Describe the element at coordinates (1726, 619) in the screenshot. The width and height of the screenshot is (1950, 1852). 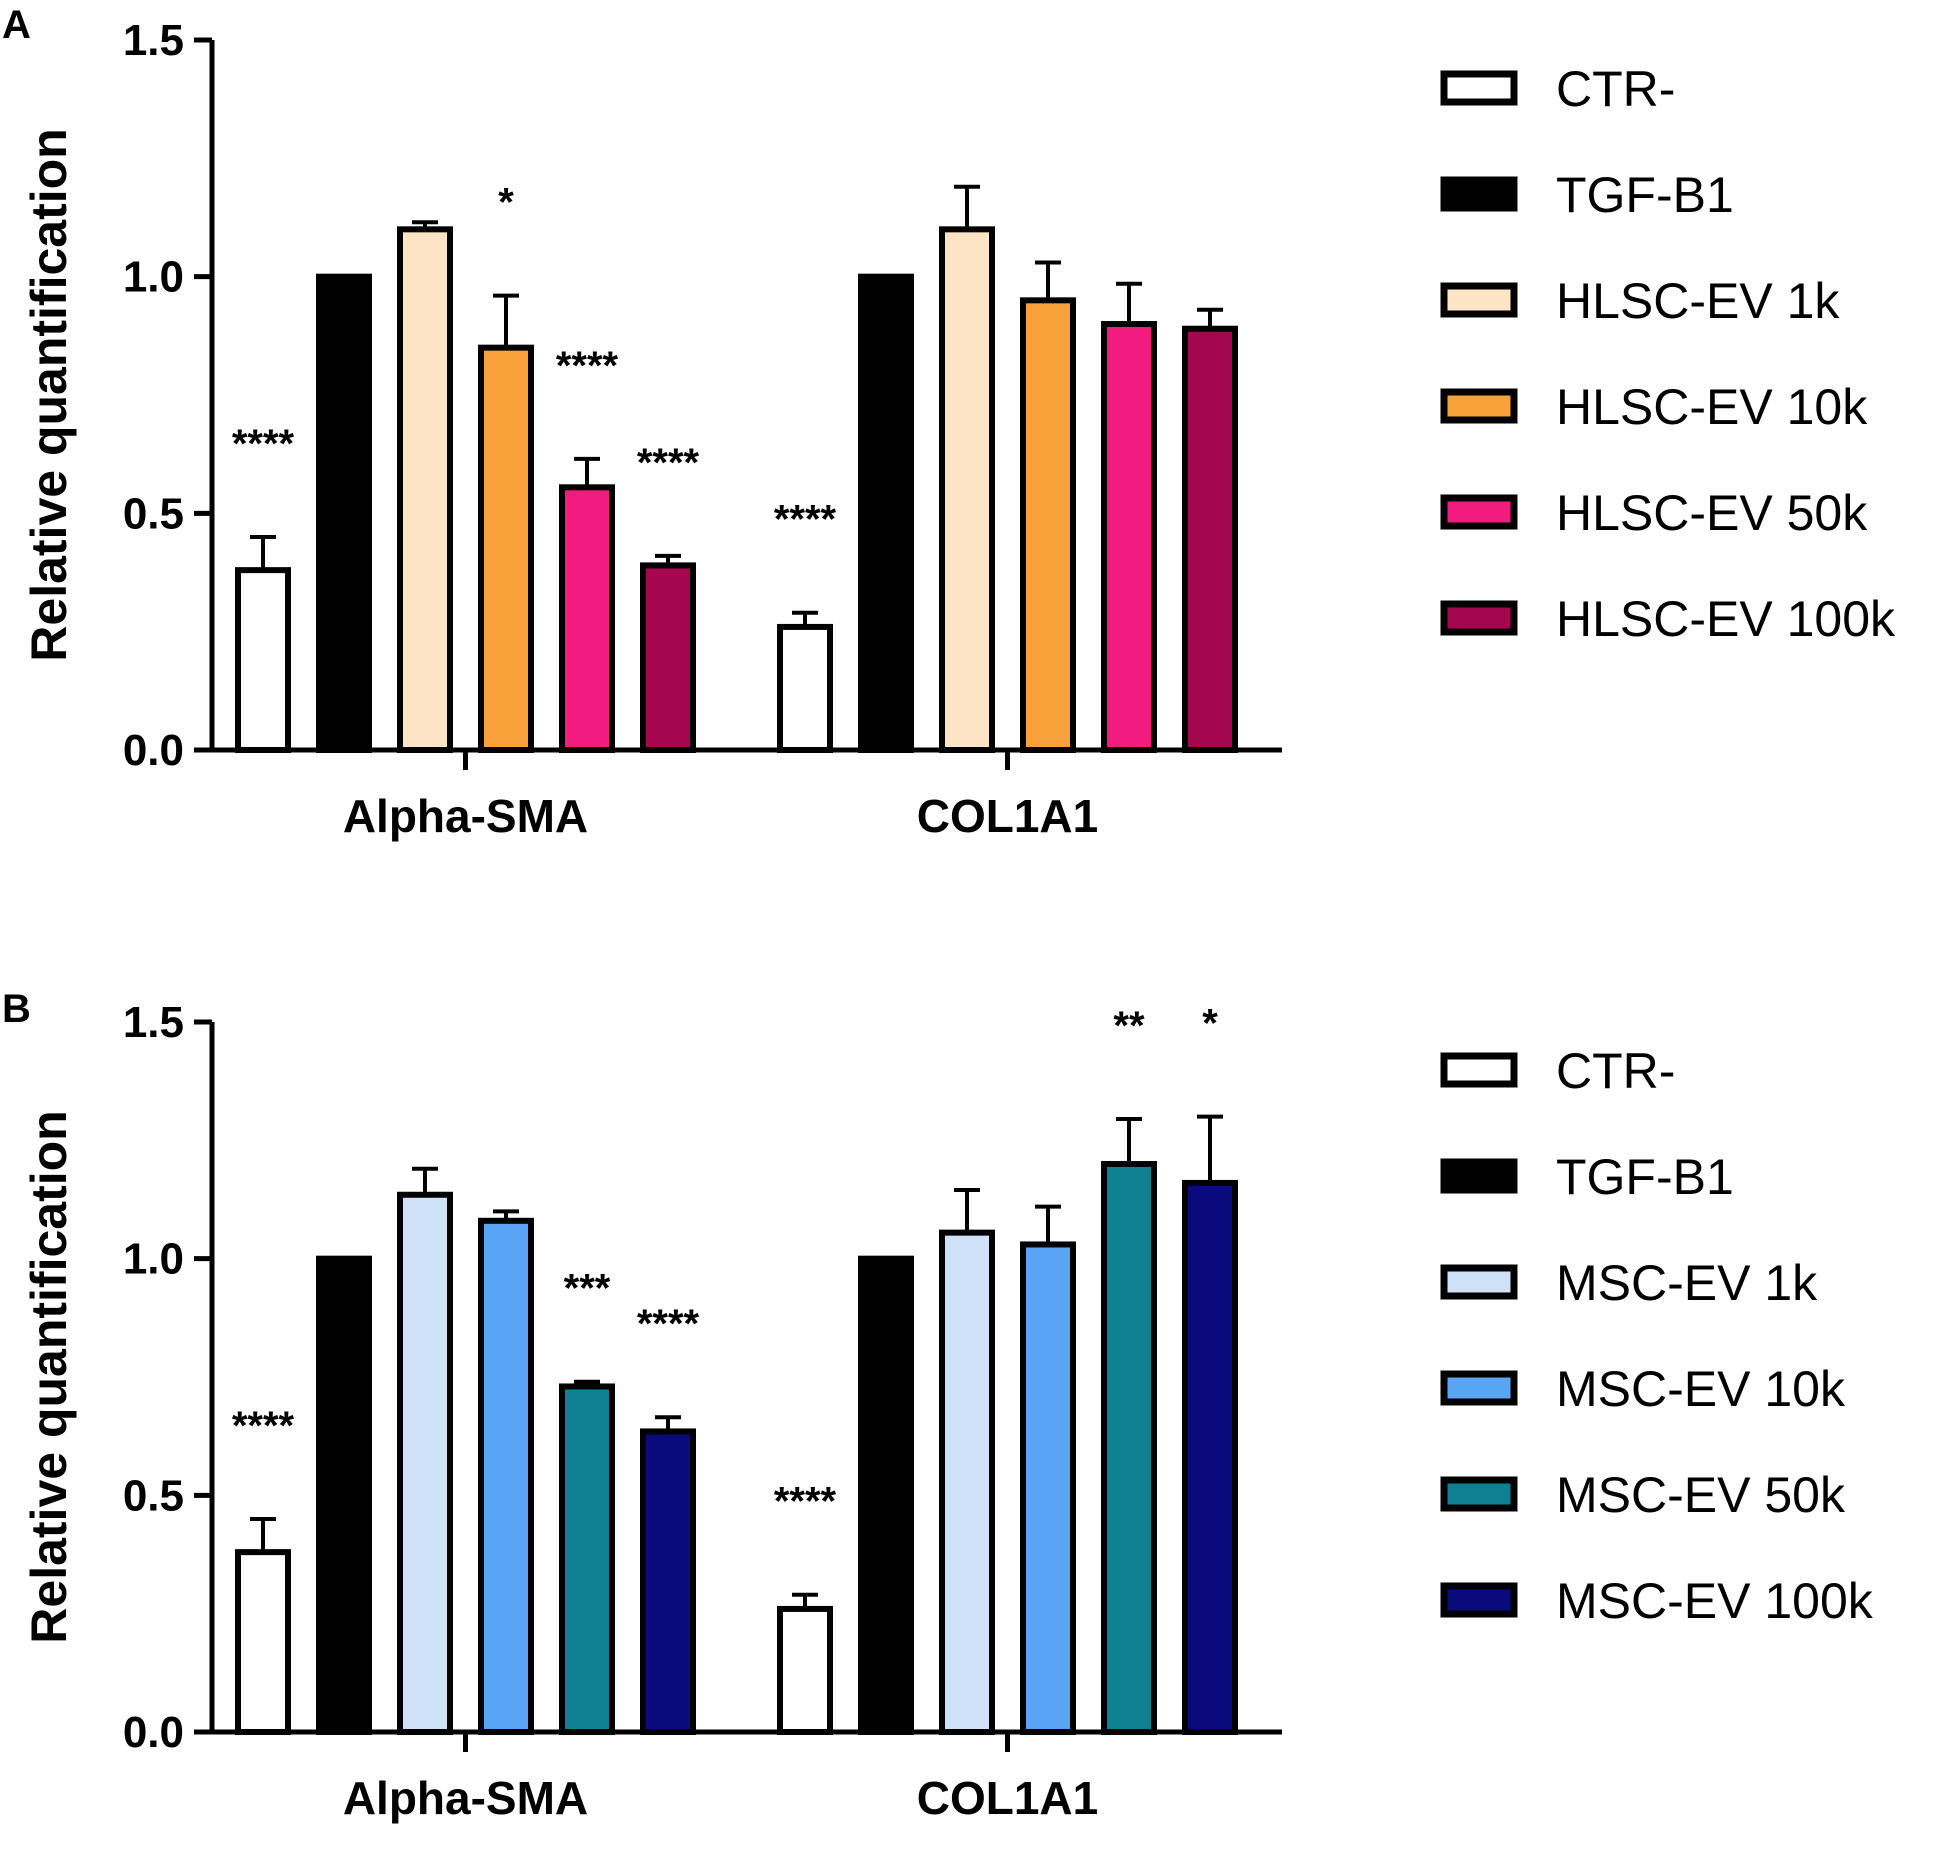
I see `legend-label: HLSC-EV 100k` at that location.